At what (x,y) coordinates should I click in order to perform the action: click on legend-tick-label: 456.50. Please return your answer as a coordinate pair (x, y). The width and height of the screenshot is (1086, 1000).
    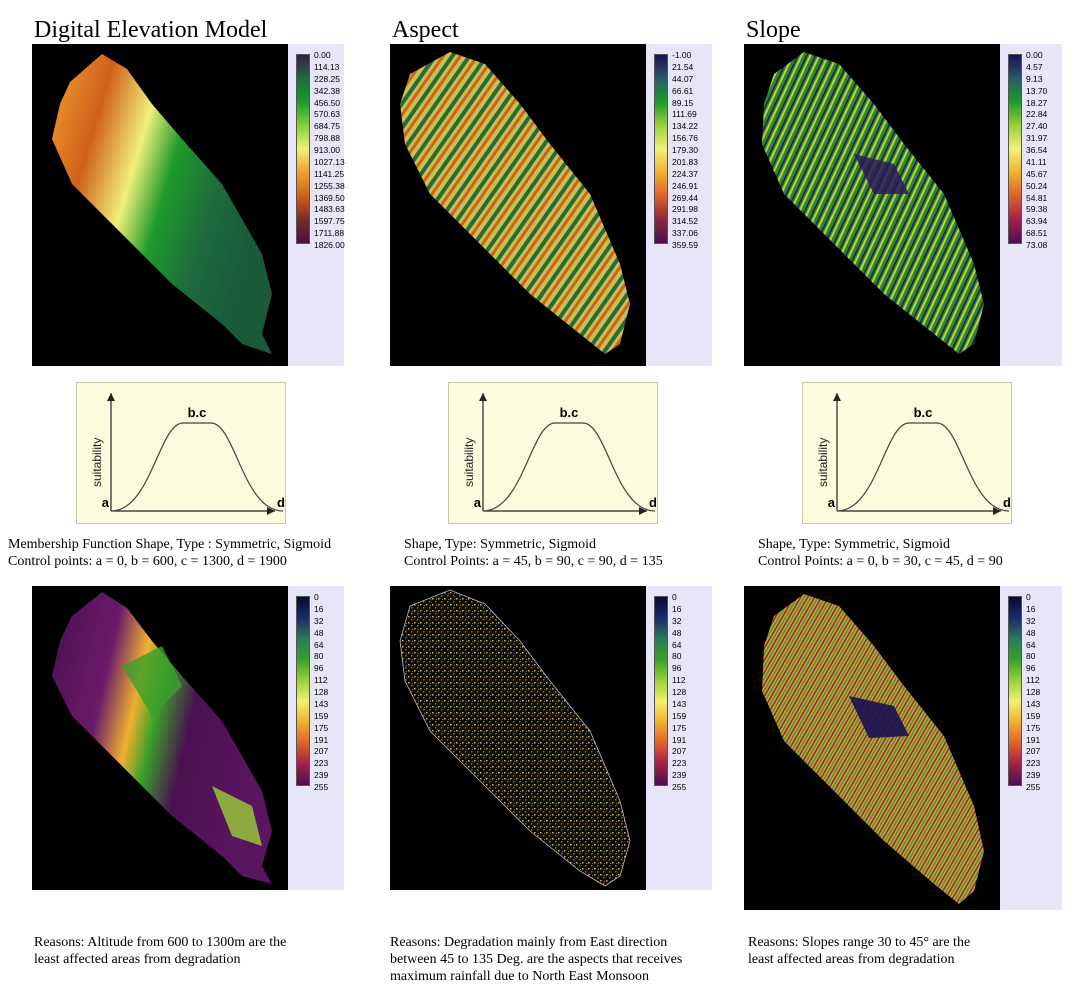
    Looking at the image, I should click on (327, 102).